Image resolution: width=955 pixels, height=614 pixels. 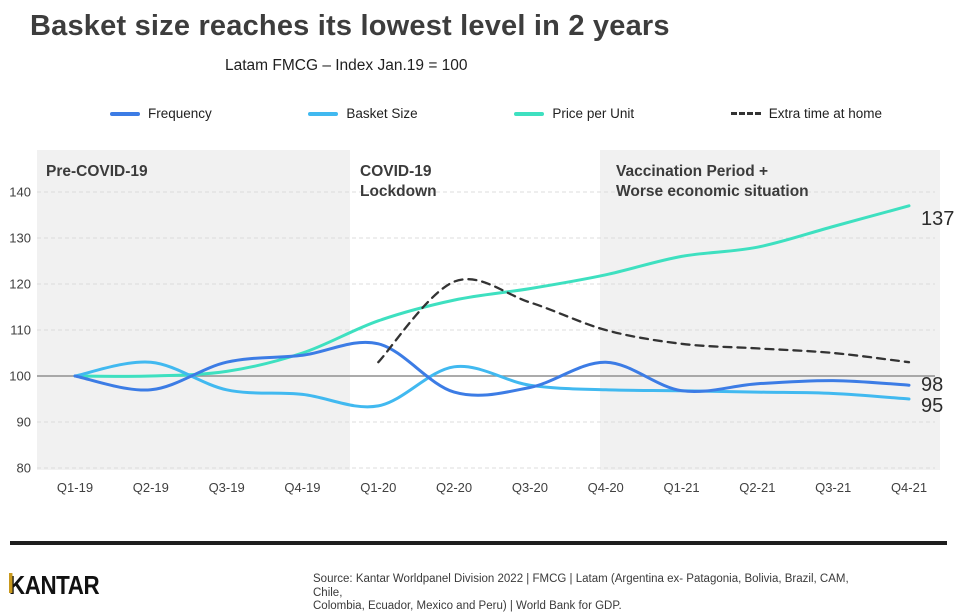 I want to click on legend-item-extra-time-at-home: Extra time at home, so click(x=806, y=113).